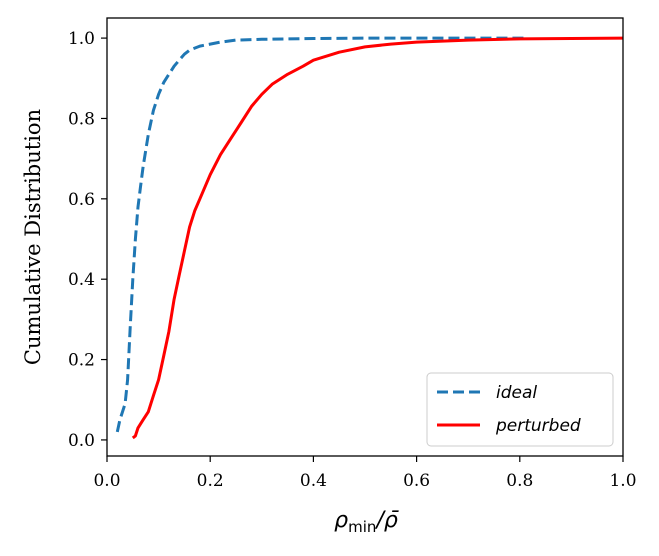  What do you see at coordinates (520, 409) in the screenshot?
I see `legend: ideal perturbed` at bounding box center [520, 409].